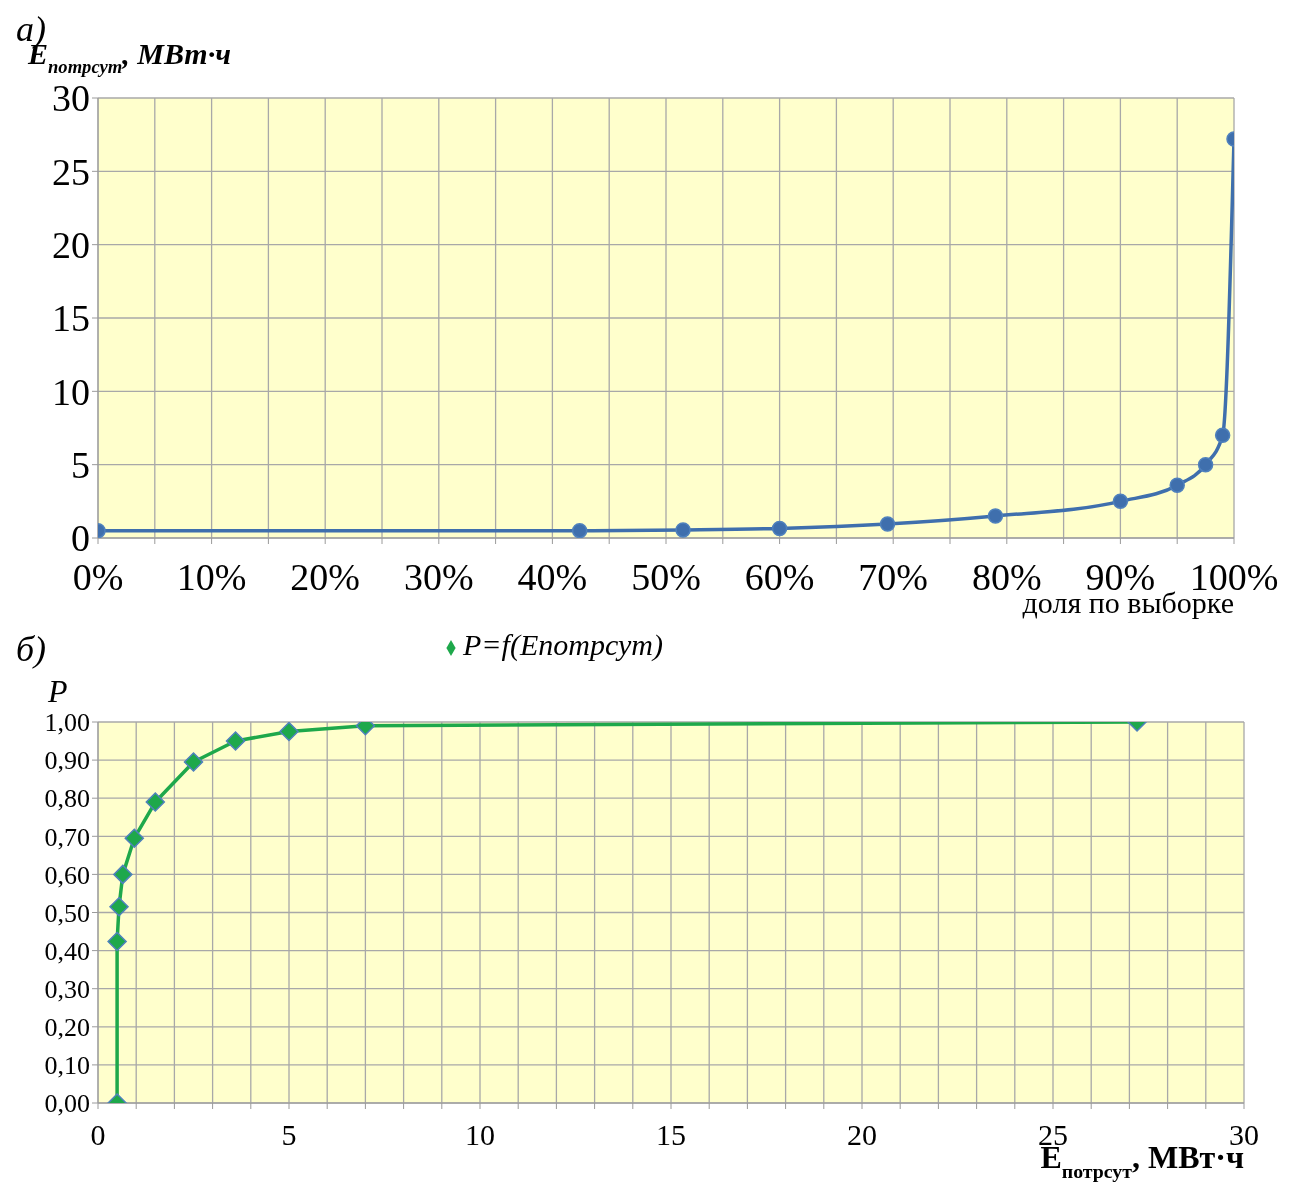 This screenshot has width=1302, height=1189. I want to click on y-tick-label: 1,00, so click(67, 723).